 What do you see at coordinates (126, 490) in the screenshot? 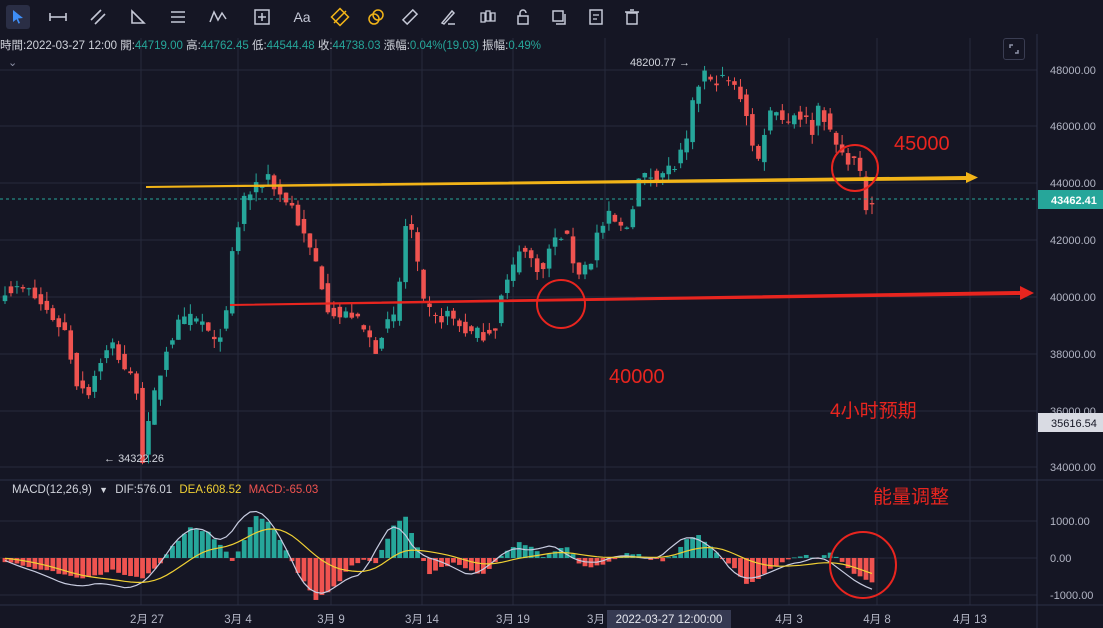
I see `dif-label: DIF:` at bounding box center [126, 490].